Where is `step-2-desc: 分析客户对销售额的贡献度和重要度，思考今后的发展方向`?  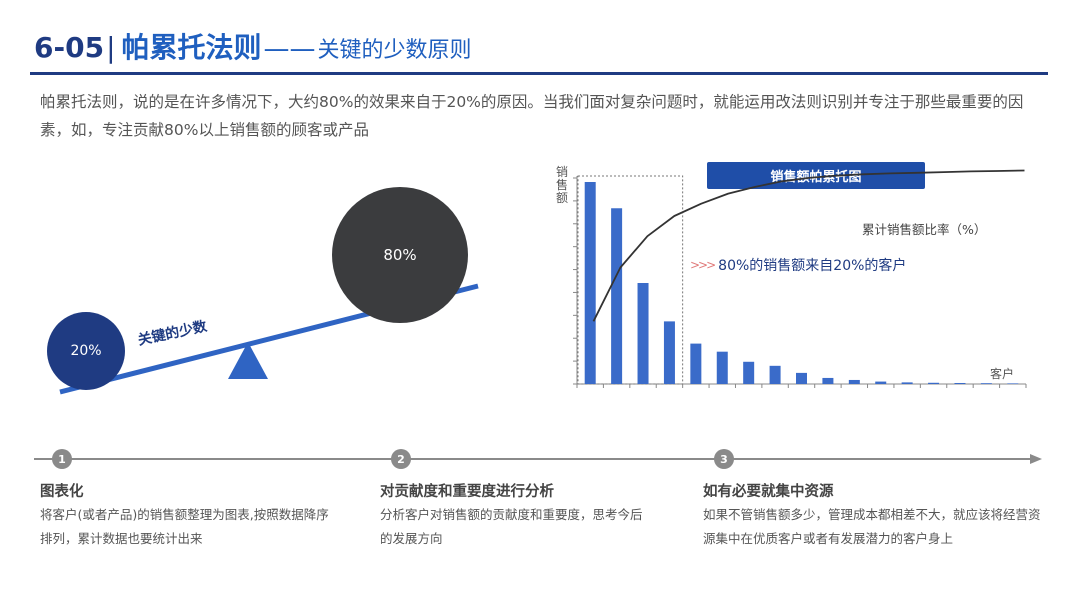
step-2-desc: 分析客户对销售额的贡献度和重要度，思考今后的发展方向 is located at coordinates (511, 526).